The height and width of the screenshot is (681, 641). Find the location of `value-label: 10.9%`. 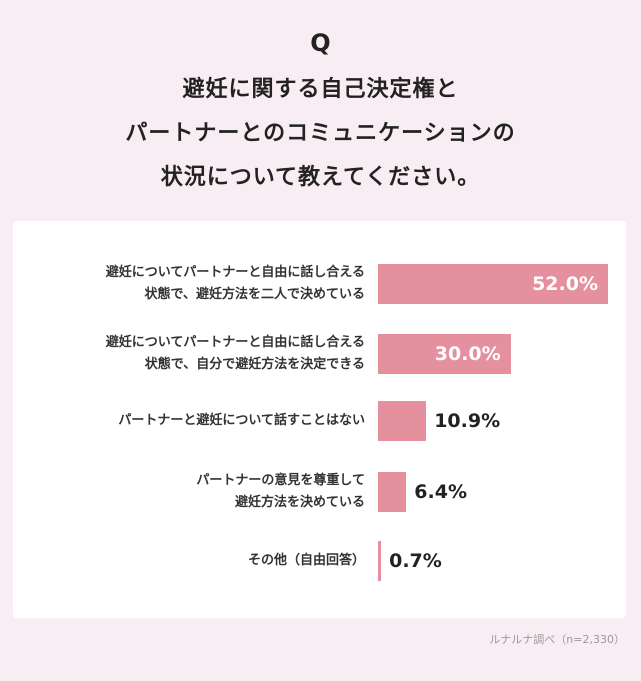

value-label: 10.9% is located at coordinates (467, 421).